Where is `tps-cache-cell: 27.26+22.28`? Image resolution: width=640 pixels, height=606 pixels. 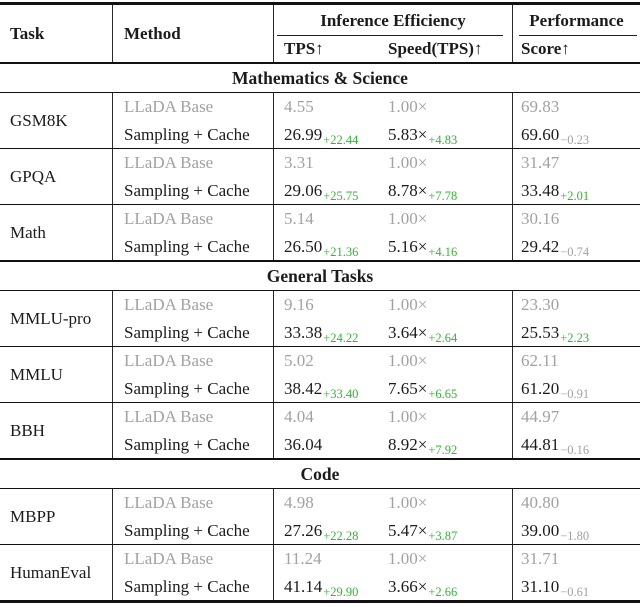
tps-cache-cell: 27.26+22.28 is located at coordinates (325, 530).